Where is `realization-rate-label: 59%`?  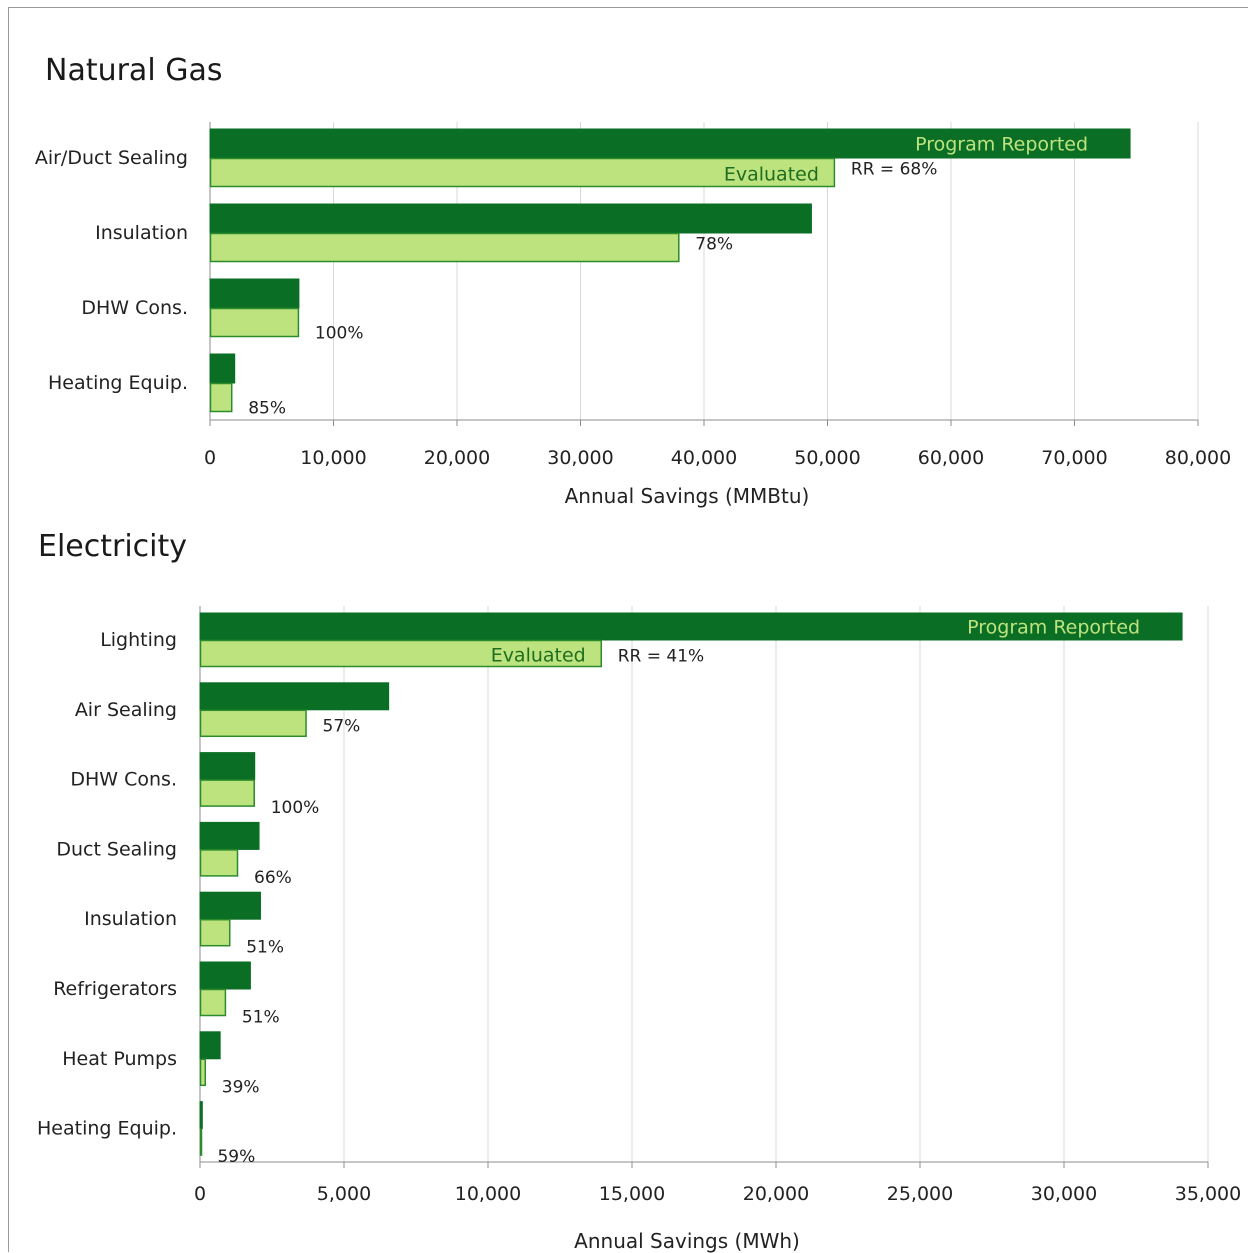
realization-rate-label: 59% is located at coordinates (236, 1157).